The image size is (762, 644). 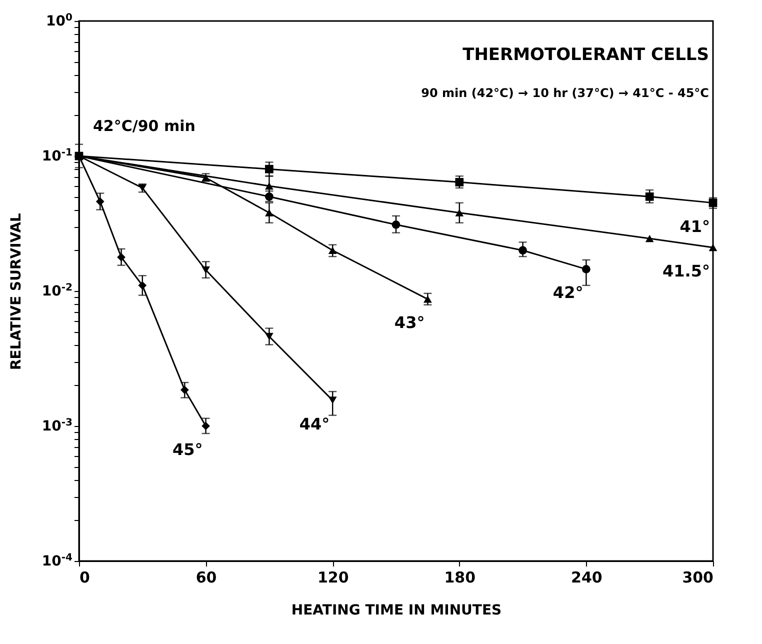 What do you see at coordinates (586, 577) in the screenshot?
I see `x-tick-label: 240` at bounding box center [586, 577].